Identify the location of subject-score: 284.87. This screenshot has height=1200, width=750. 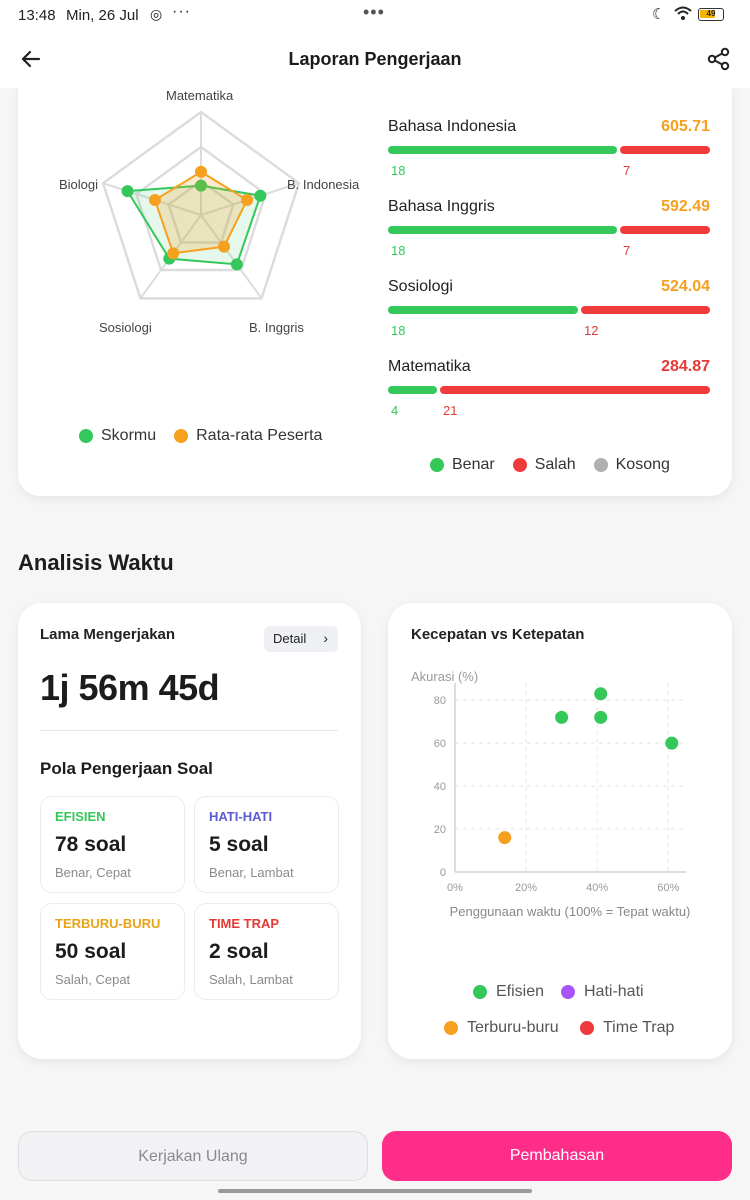
(685, 366).